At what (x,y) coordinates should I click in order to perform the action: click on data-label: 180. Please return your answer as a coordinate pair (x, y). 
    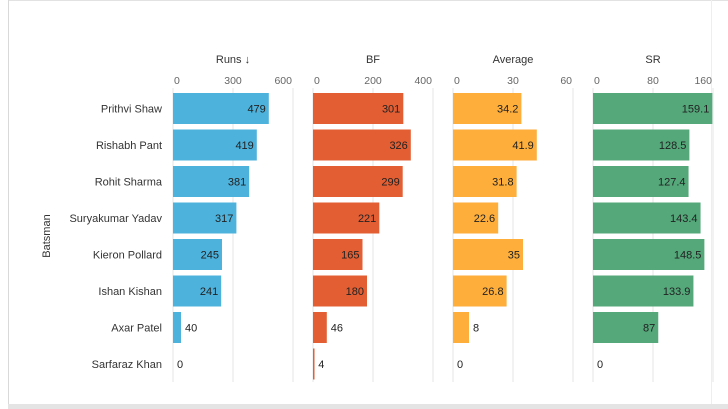
    Looking at the image, I should click on (355, 292).